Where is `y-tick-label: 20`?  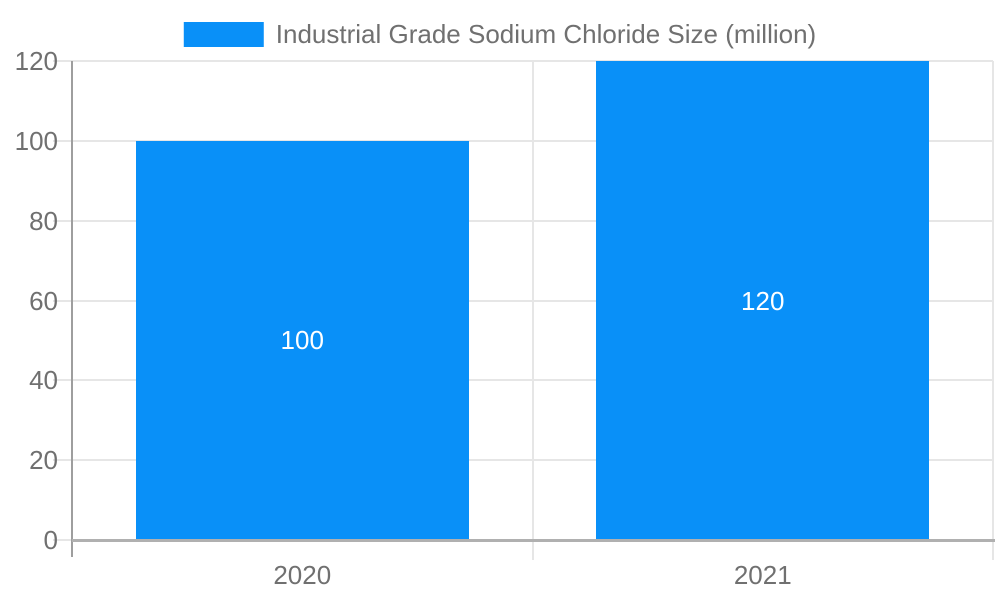 y-tick-label: 20 is located at coordinates (43, 460).